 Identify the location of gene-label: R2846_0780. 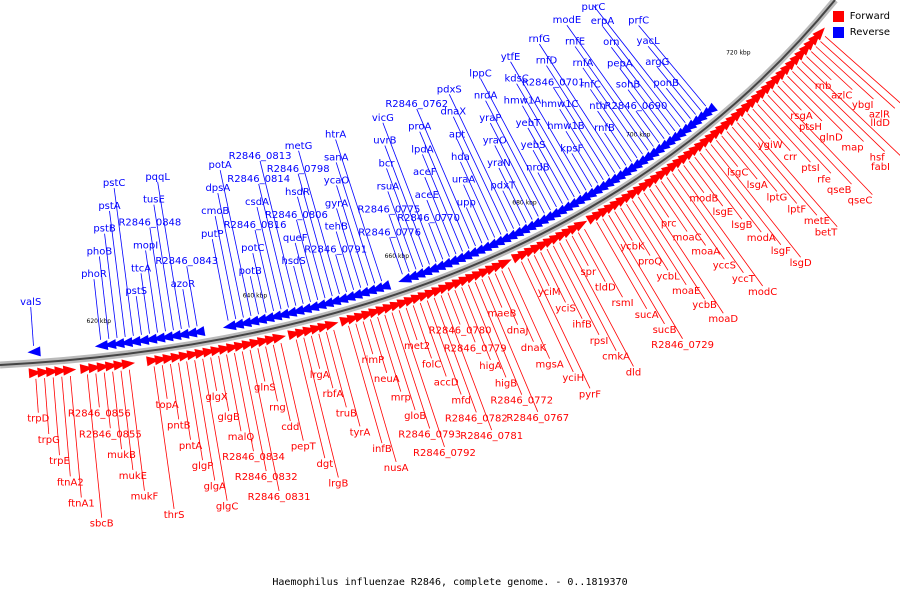
(460, 330).